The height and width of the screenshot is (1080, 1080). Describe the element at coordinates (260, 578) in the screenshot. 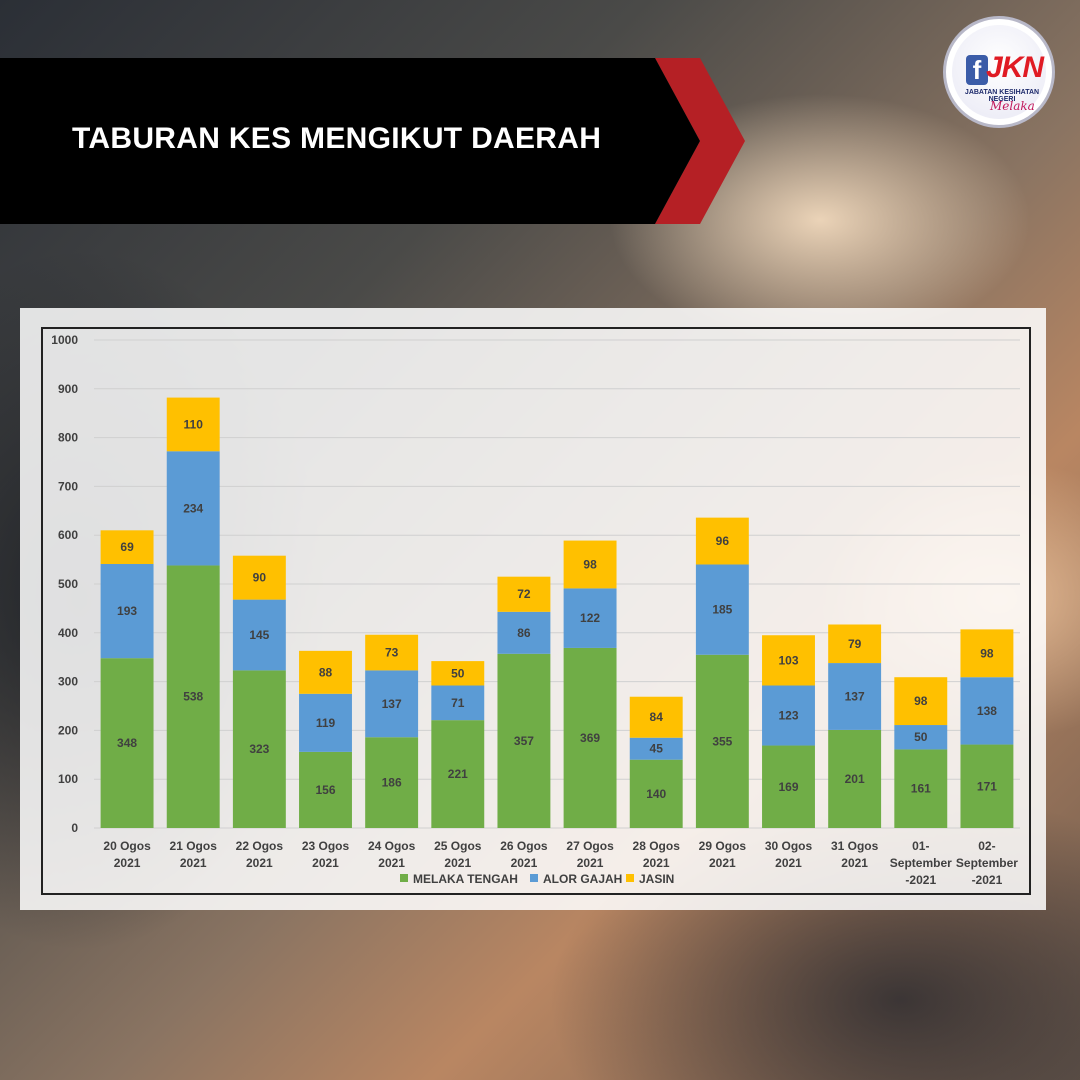

I see `data-label: 90` at that location.